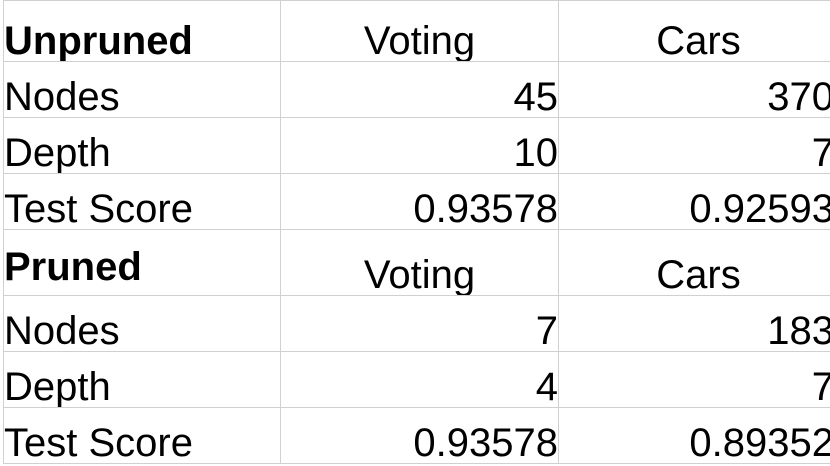 The height and width of the screenshot is (466, 830). I want to click on section-header-row: Unpruned Voting Cars, so click(416, 31).